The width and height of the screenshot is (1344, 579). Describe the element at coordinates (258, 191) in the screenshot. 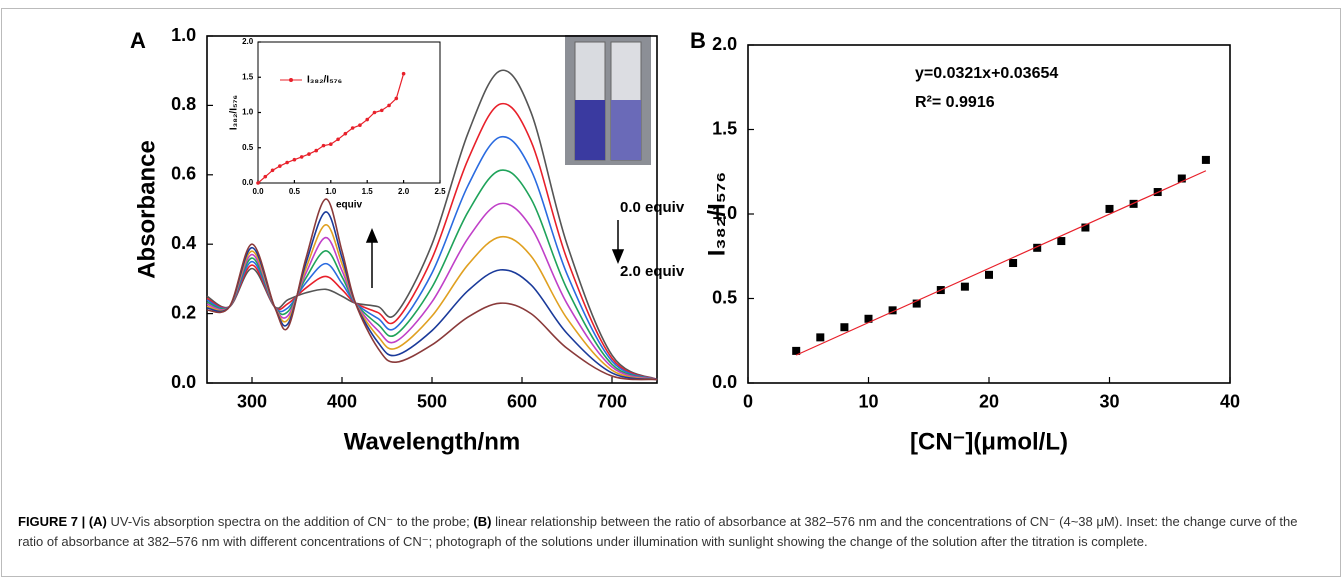

I see `x-tick-label: 0.0` at that location.